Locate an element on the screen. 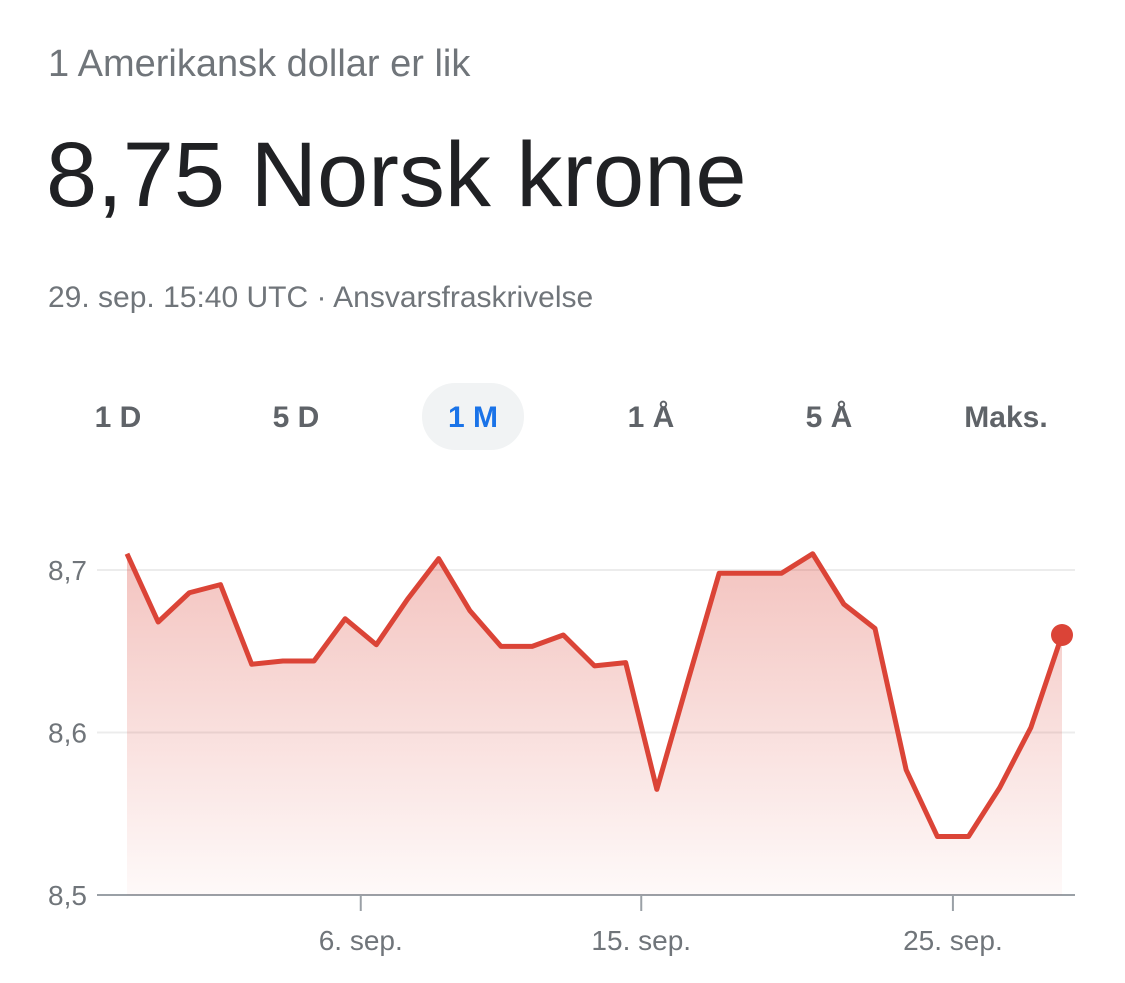 The image size is (1125, 983). x-tick-label: 25. sep. is located at coordinates (953, 940).